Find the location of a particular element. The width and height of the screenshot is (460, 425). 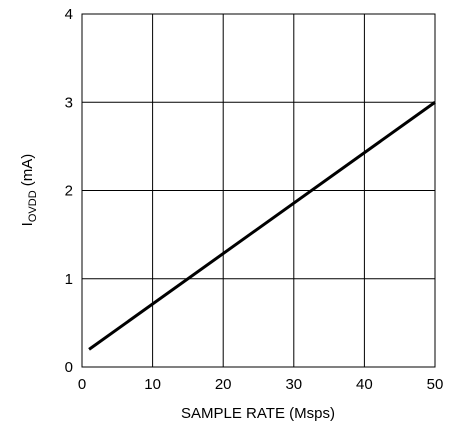

y-axis-label-subscript: OVDD is located at coordinates (33, 206).